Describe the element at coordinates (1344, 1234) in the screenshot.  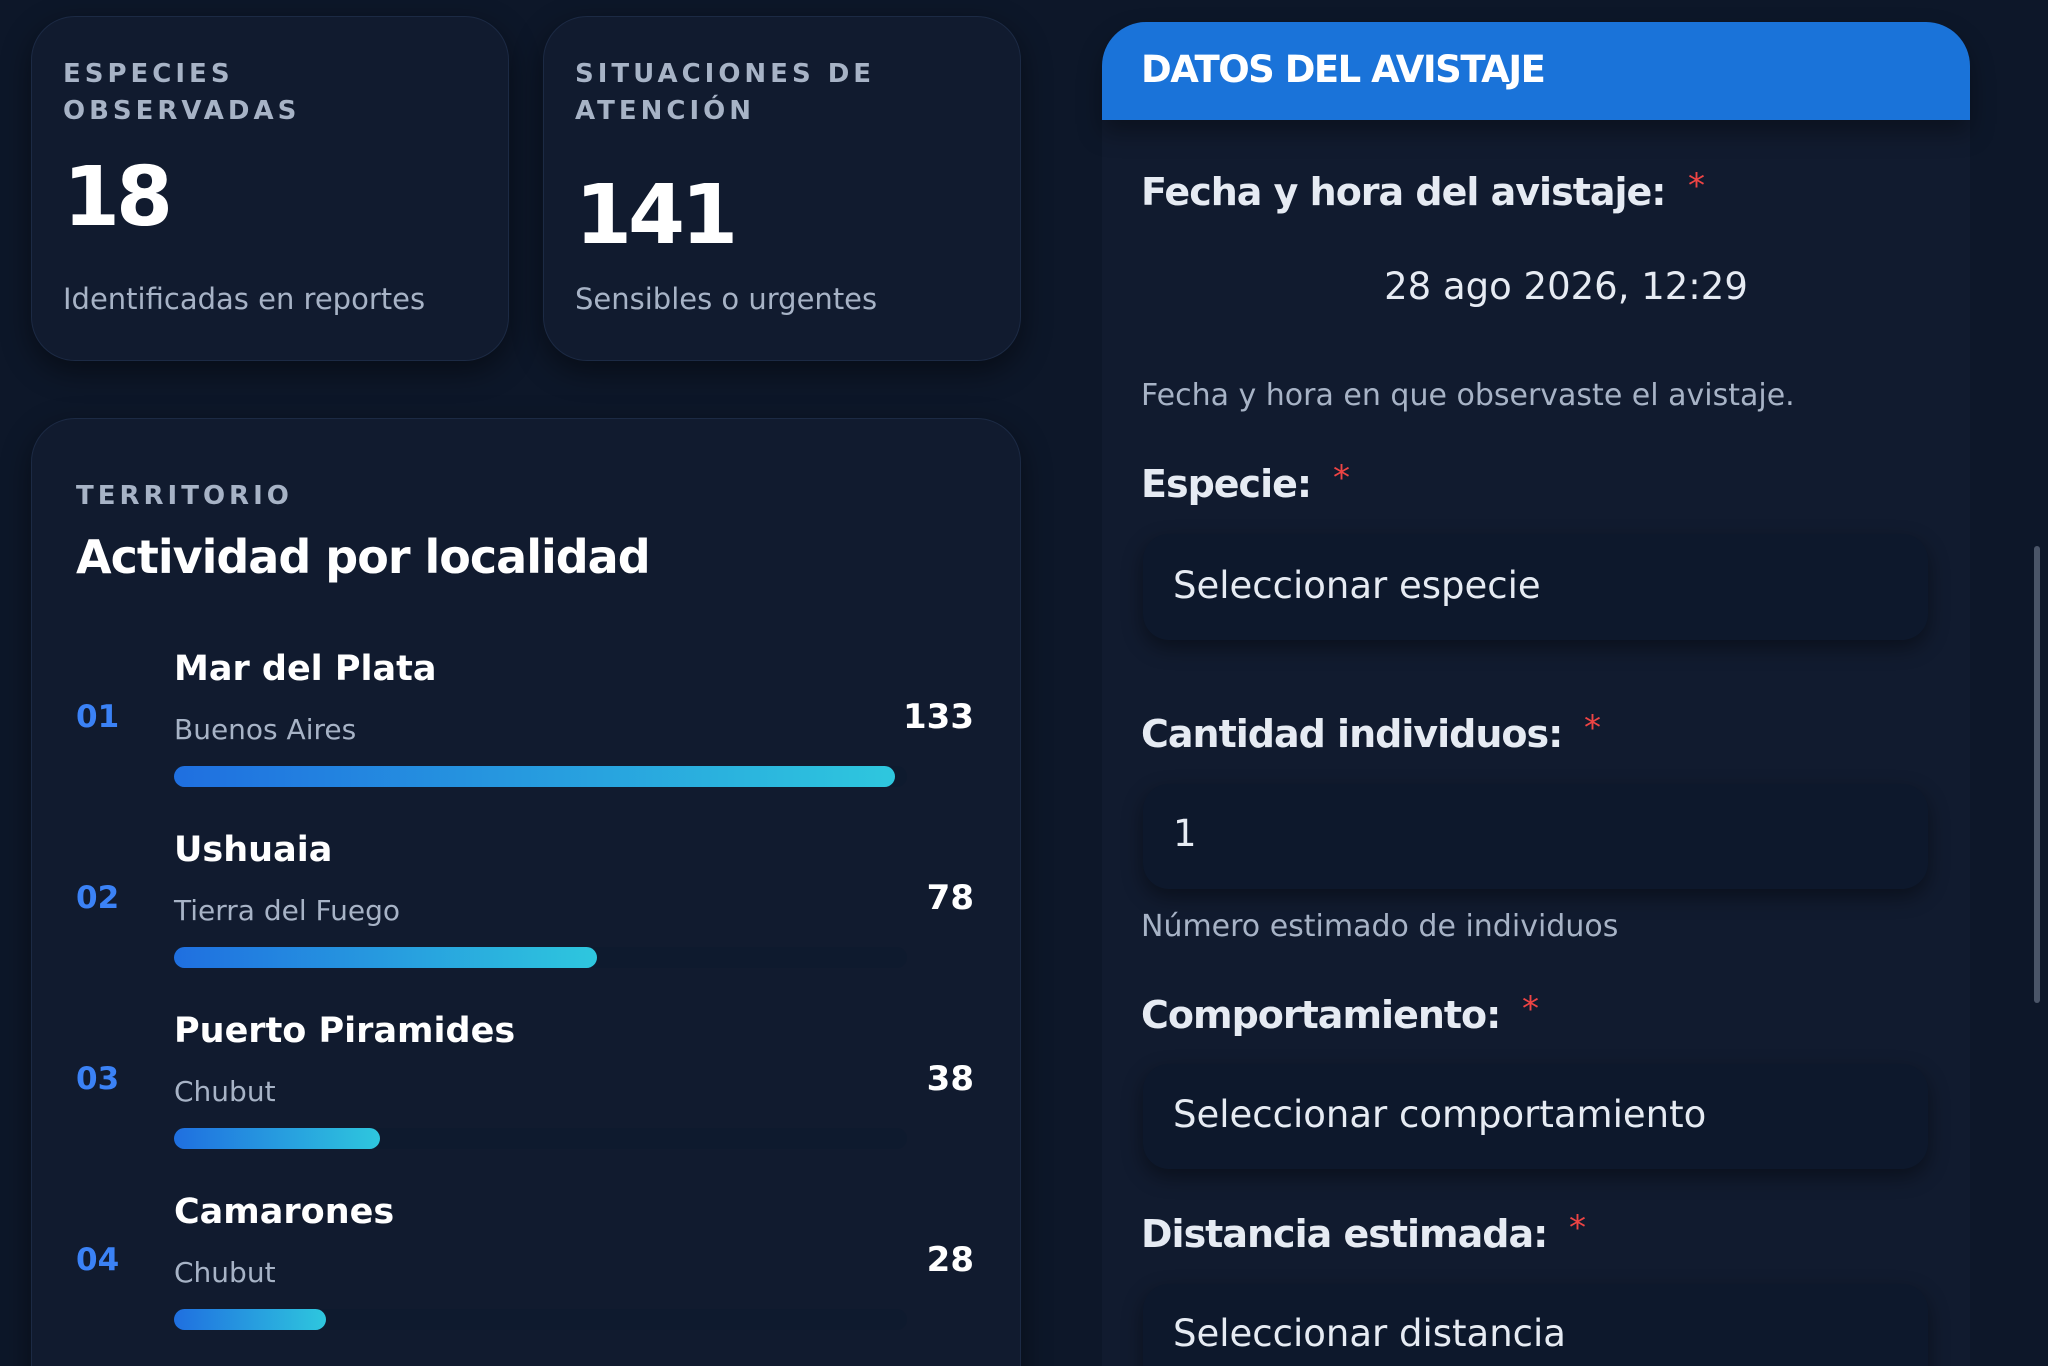
I see `field-label: Distancia estimada:` at that location.